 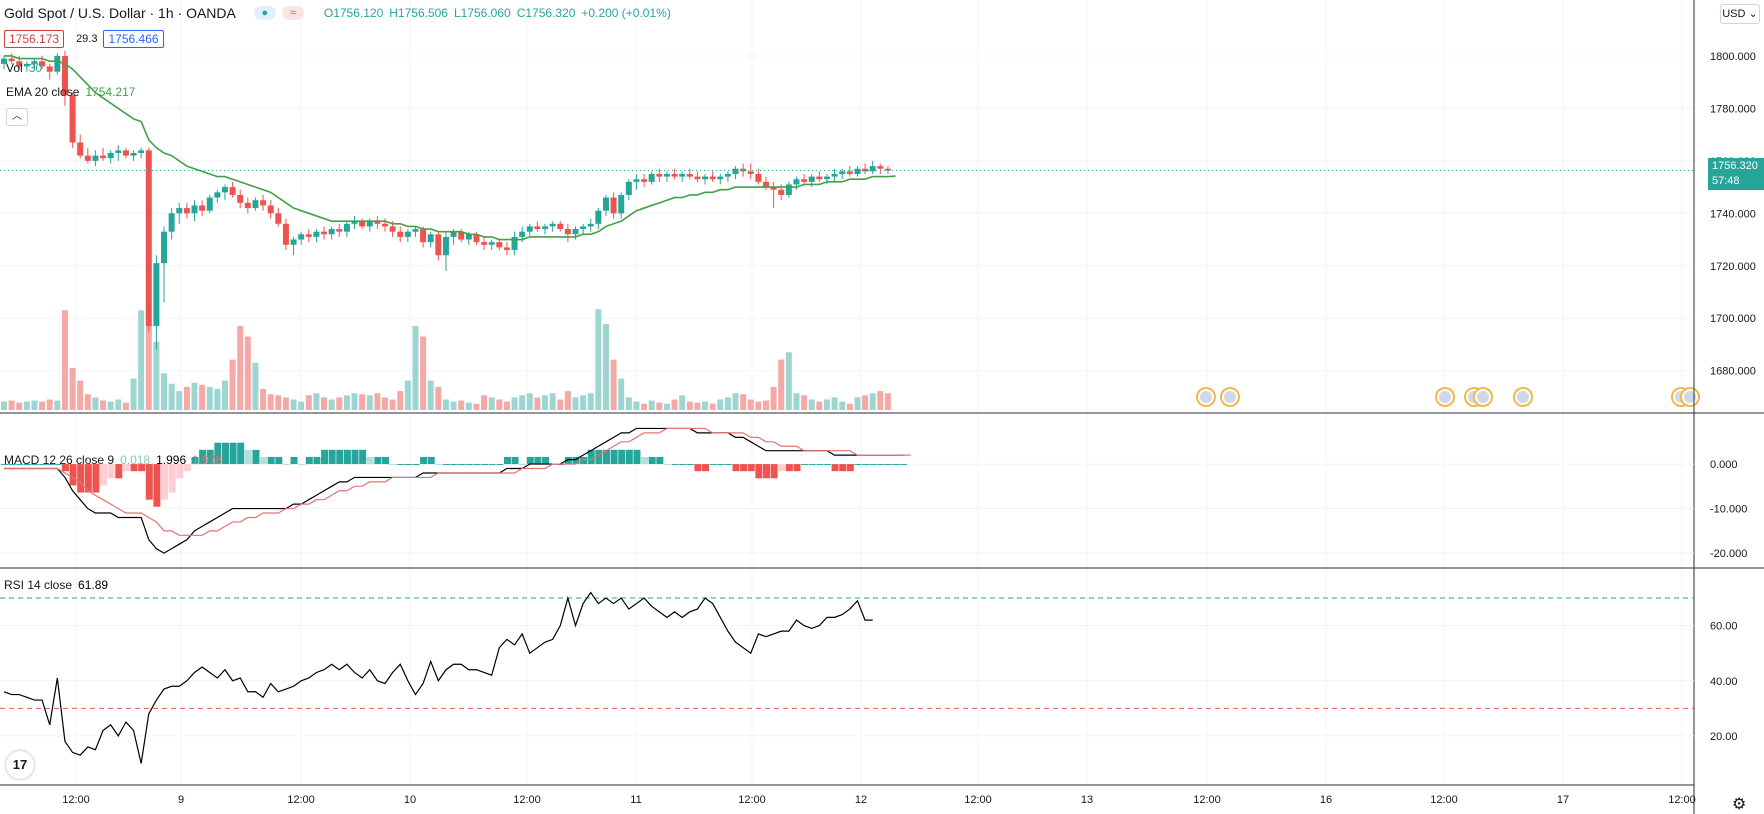 I want to click on symbol-title: Gold Spot / U.S. Dollar · 1h · OANDA, so click(x=120, y=13).